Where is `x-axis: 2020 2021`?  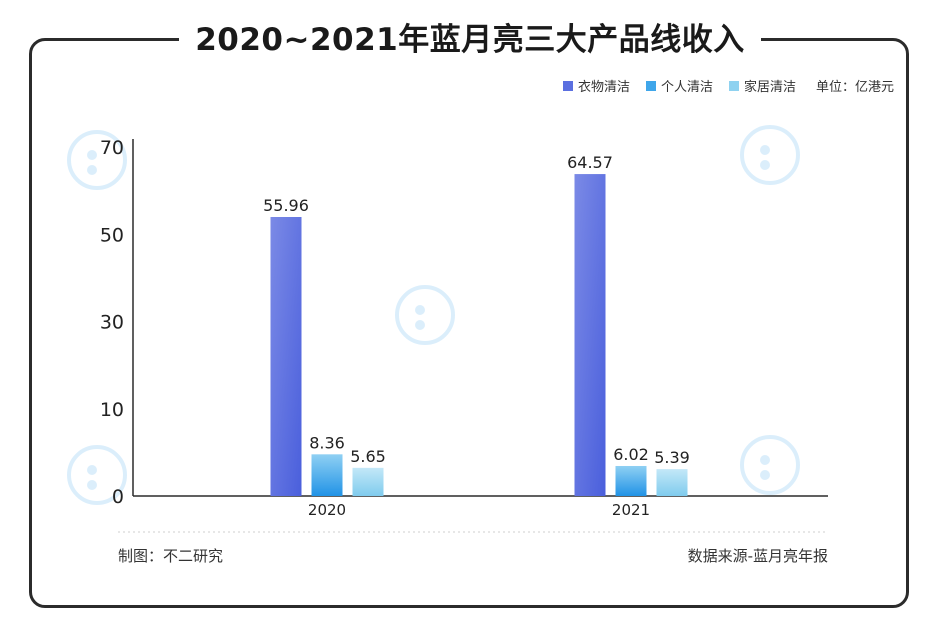 x-axis: 2020 2021 is located at coordinates (480, 507).